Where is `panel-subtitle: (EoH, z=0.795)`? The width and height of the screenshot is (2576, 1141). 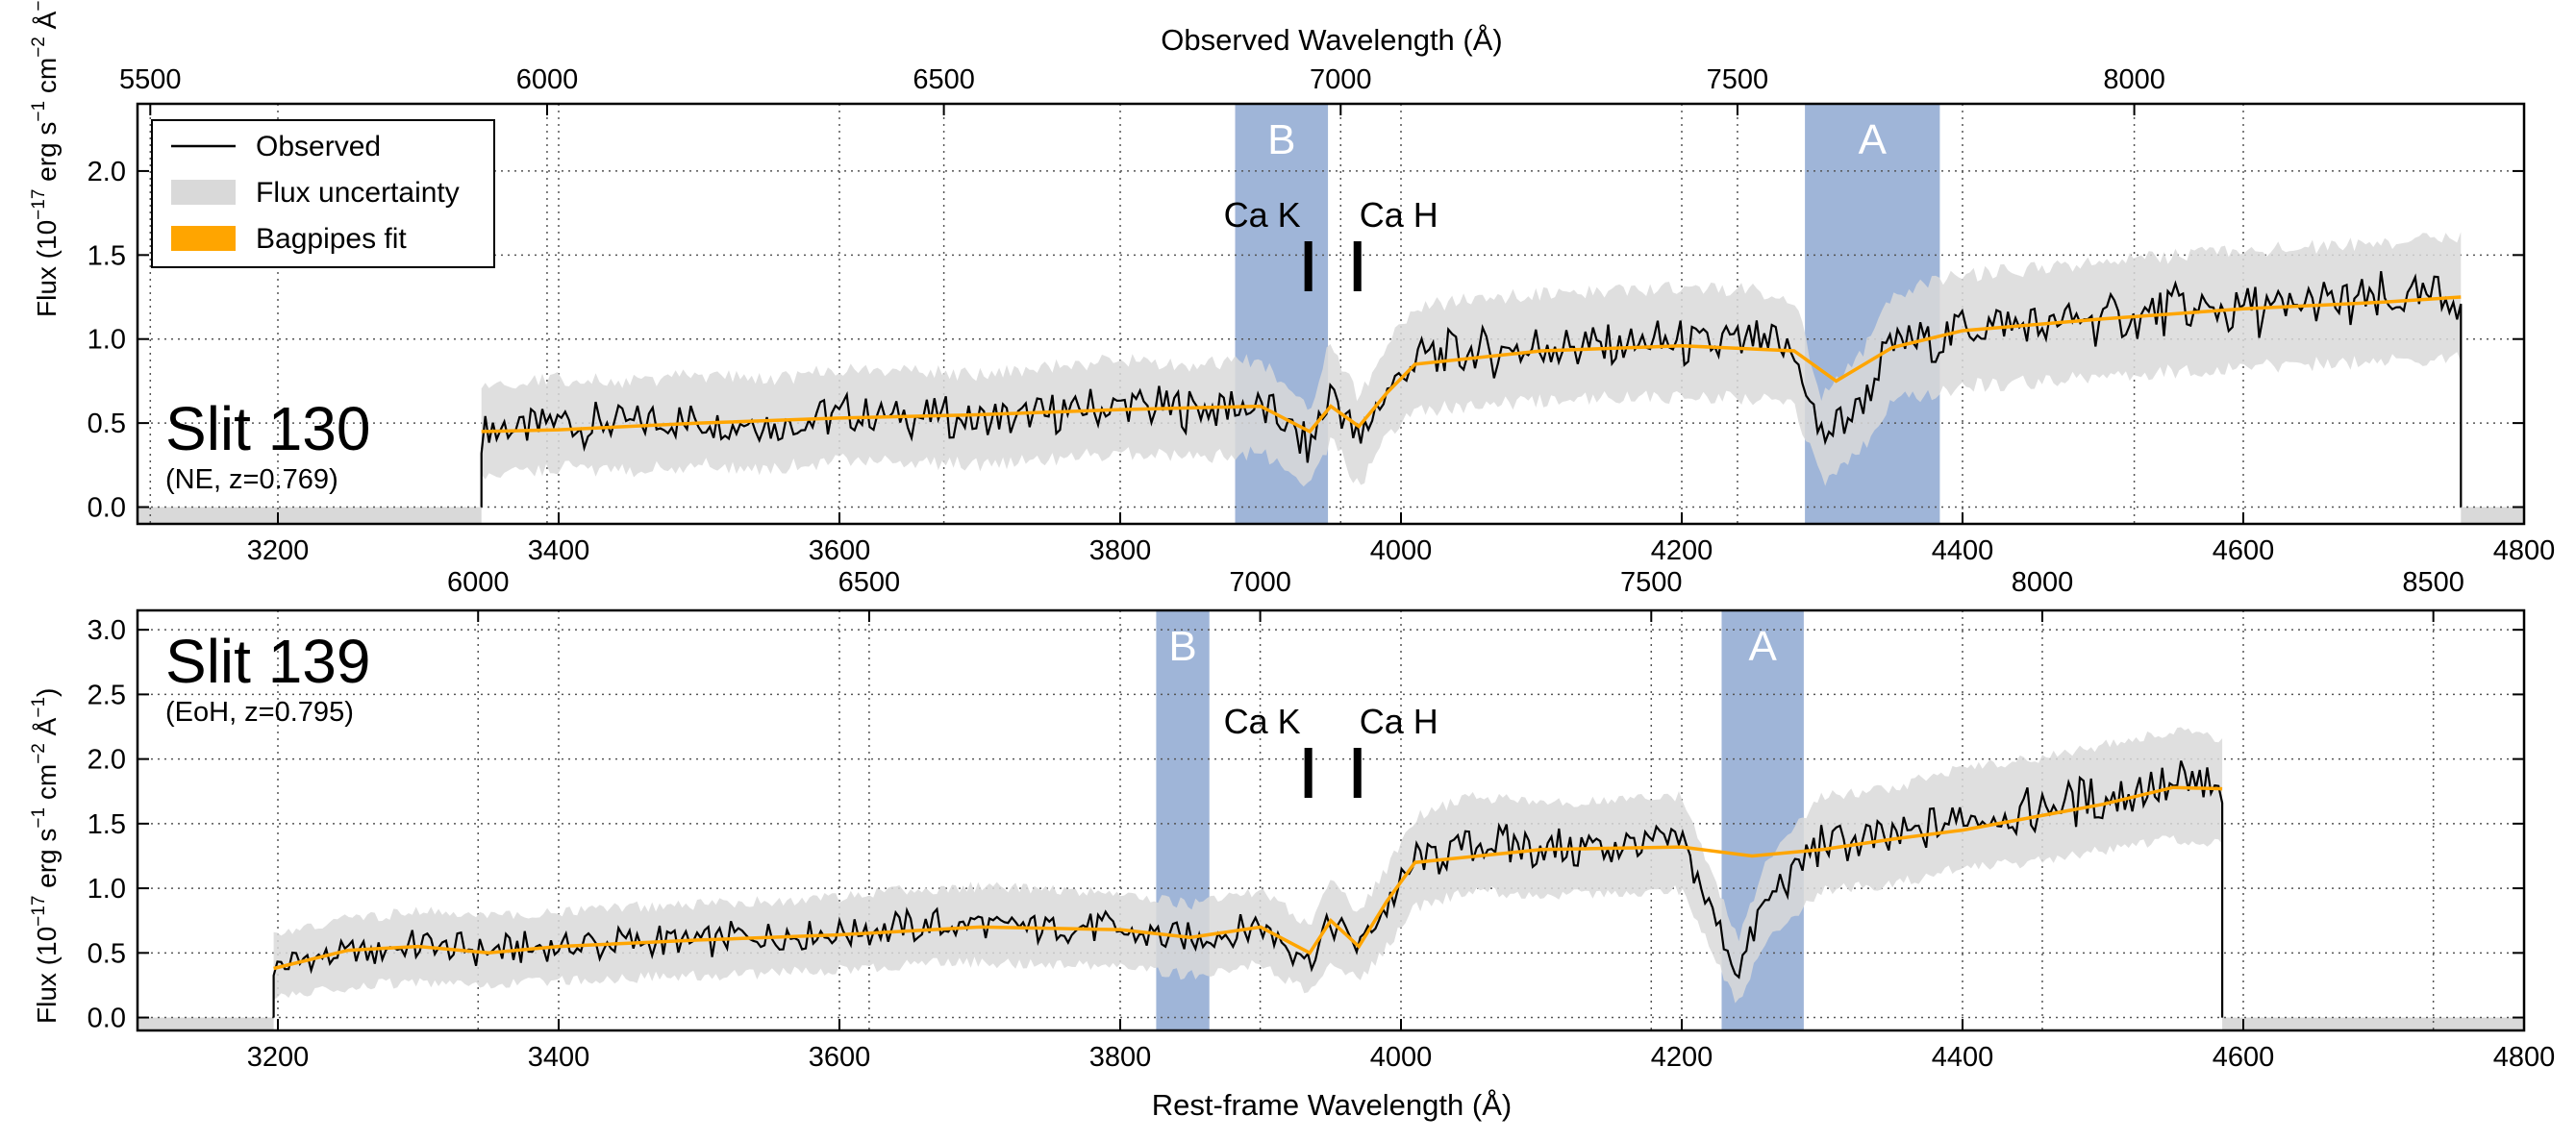
panel-subtitle: (EoH, z=0.795) is located at coordinates (259, 712).